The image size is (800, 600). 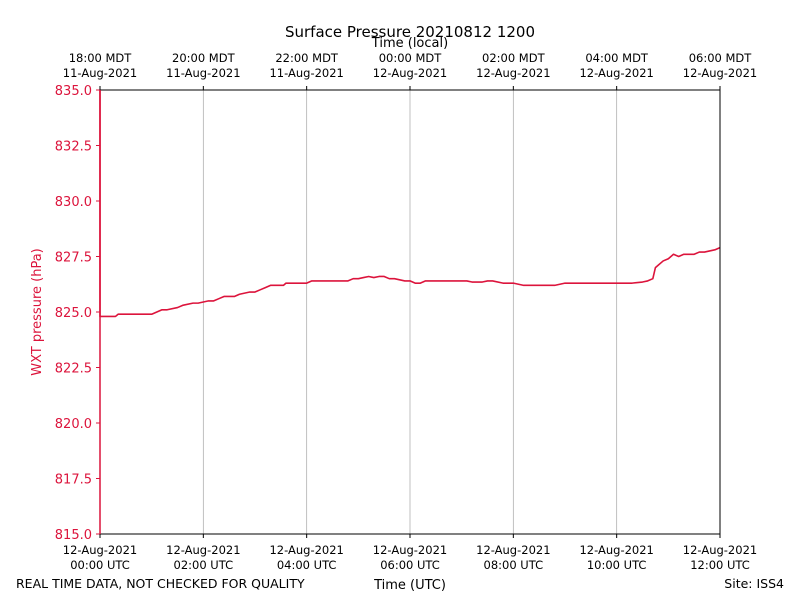 I want to click on top-axis-label: Time (local), so click(x=409, y=43).